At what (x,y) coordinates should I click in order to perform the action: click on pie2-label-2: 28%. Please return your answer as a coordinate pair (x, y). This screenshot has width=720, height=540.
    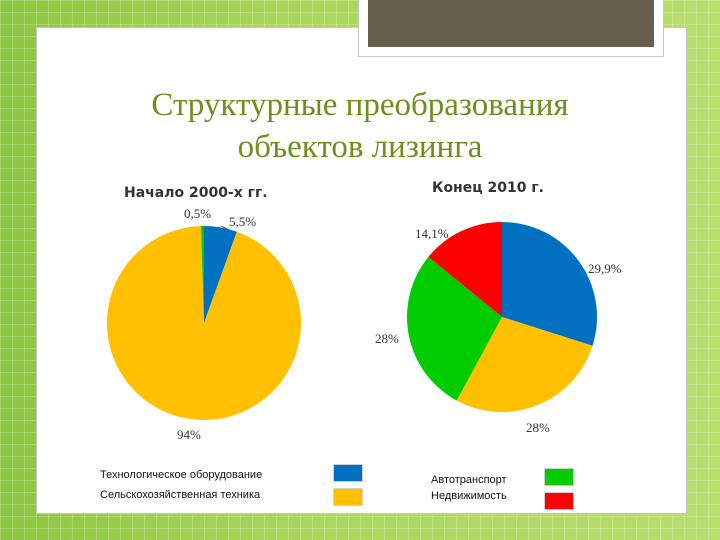
    Looking at the image, I should click on (387, 338).